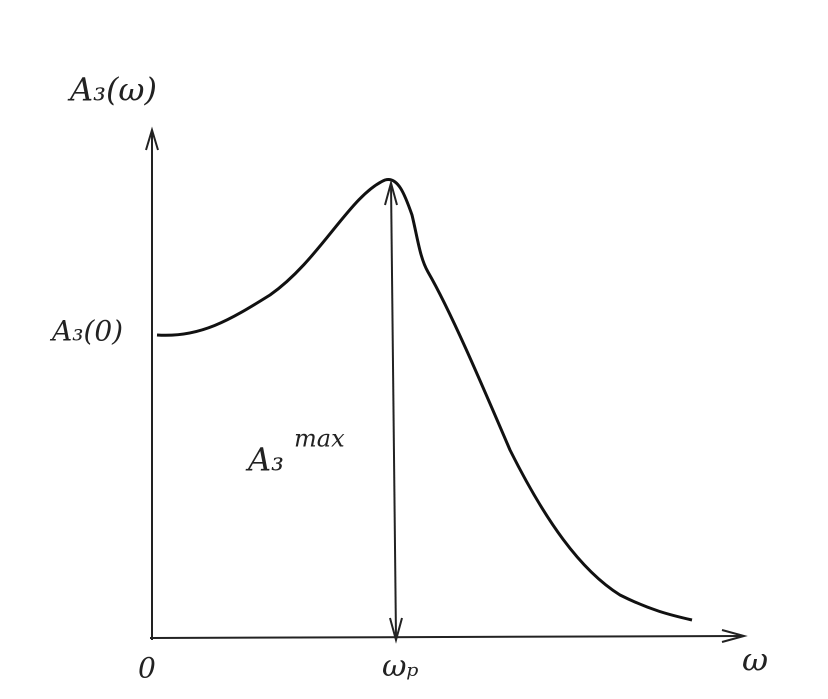 The width and height of the screenshot is (828, 699). What do you see at coordinates (147, 668) in the screenshot?
I see `origin-label: 0` at bounding box center [147, 668].